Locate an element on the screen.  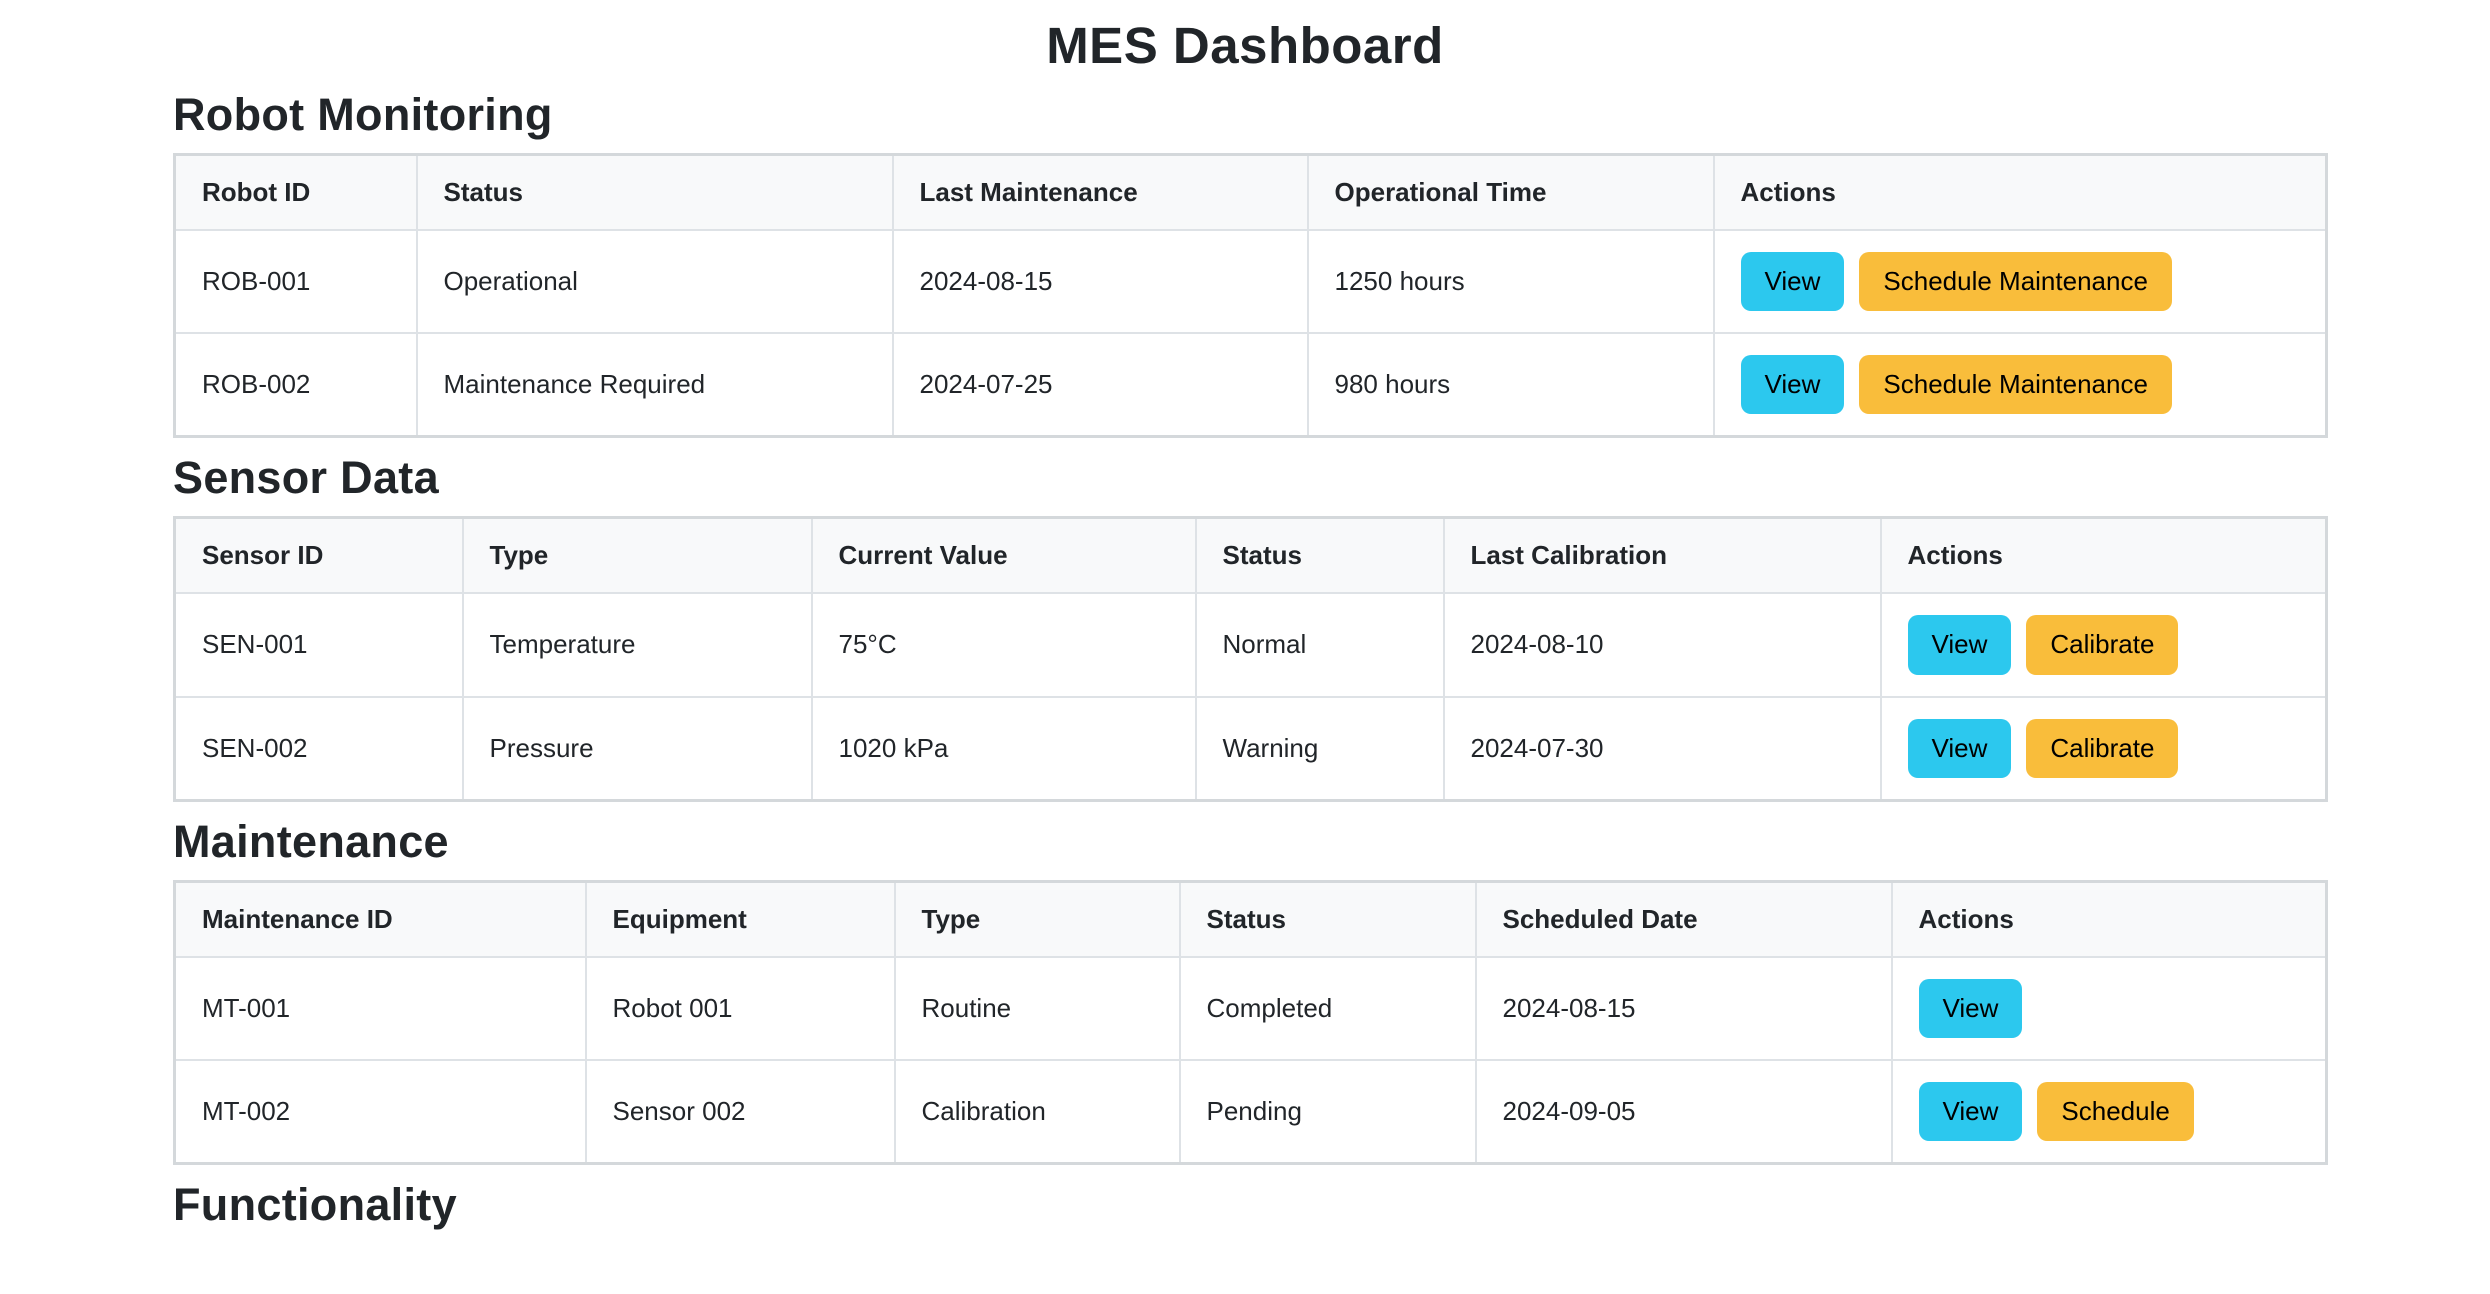
column-header-robot-id: Robot ID is located at coordinates (295, 192).